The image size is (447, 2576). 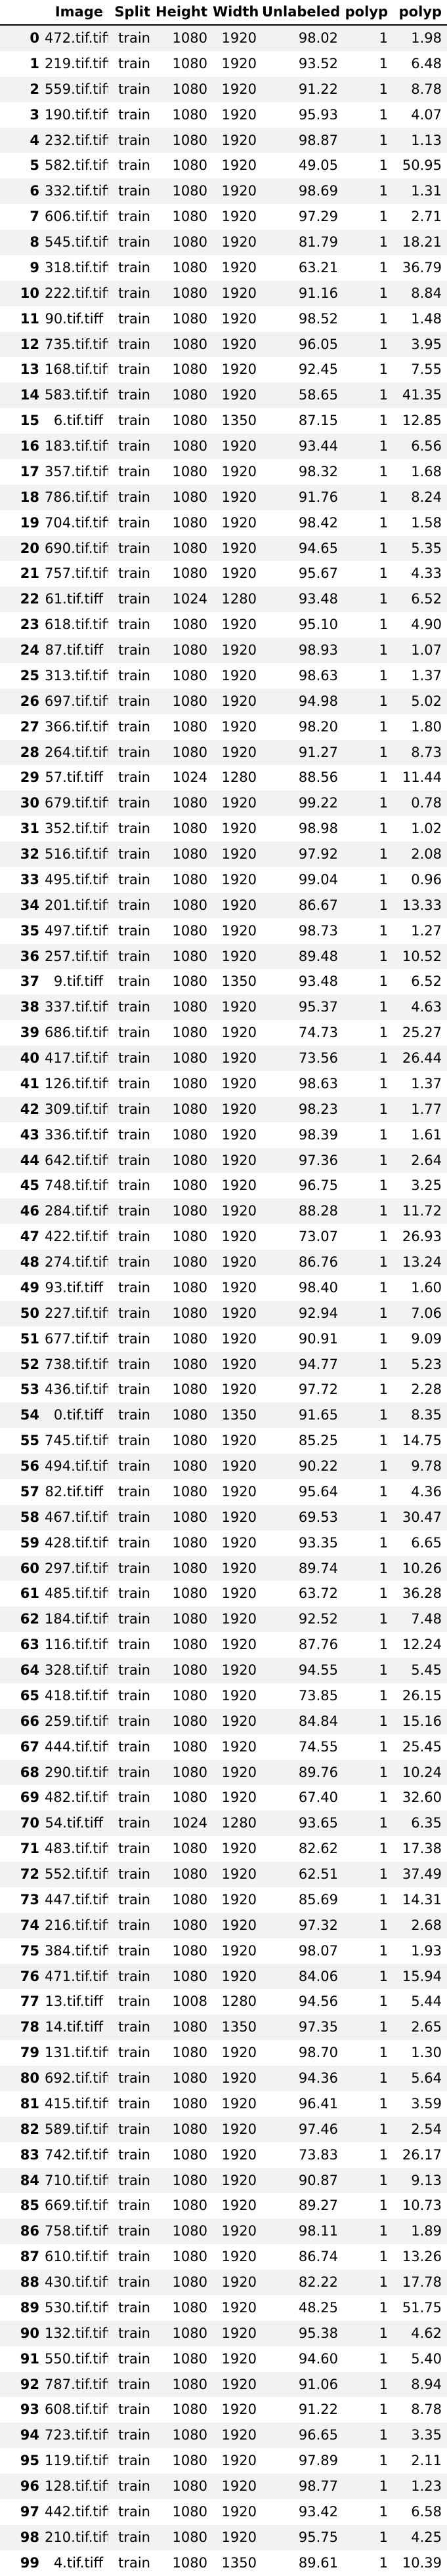 What do you see at coordinates (223, 2180) in the screenshot?
I see `table-row: 84 710.tif.tiff train 1080 1920 90.87 1 9.13` at bounding box center [223, 2180].